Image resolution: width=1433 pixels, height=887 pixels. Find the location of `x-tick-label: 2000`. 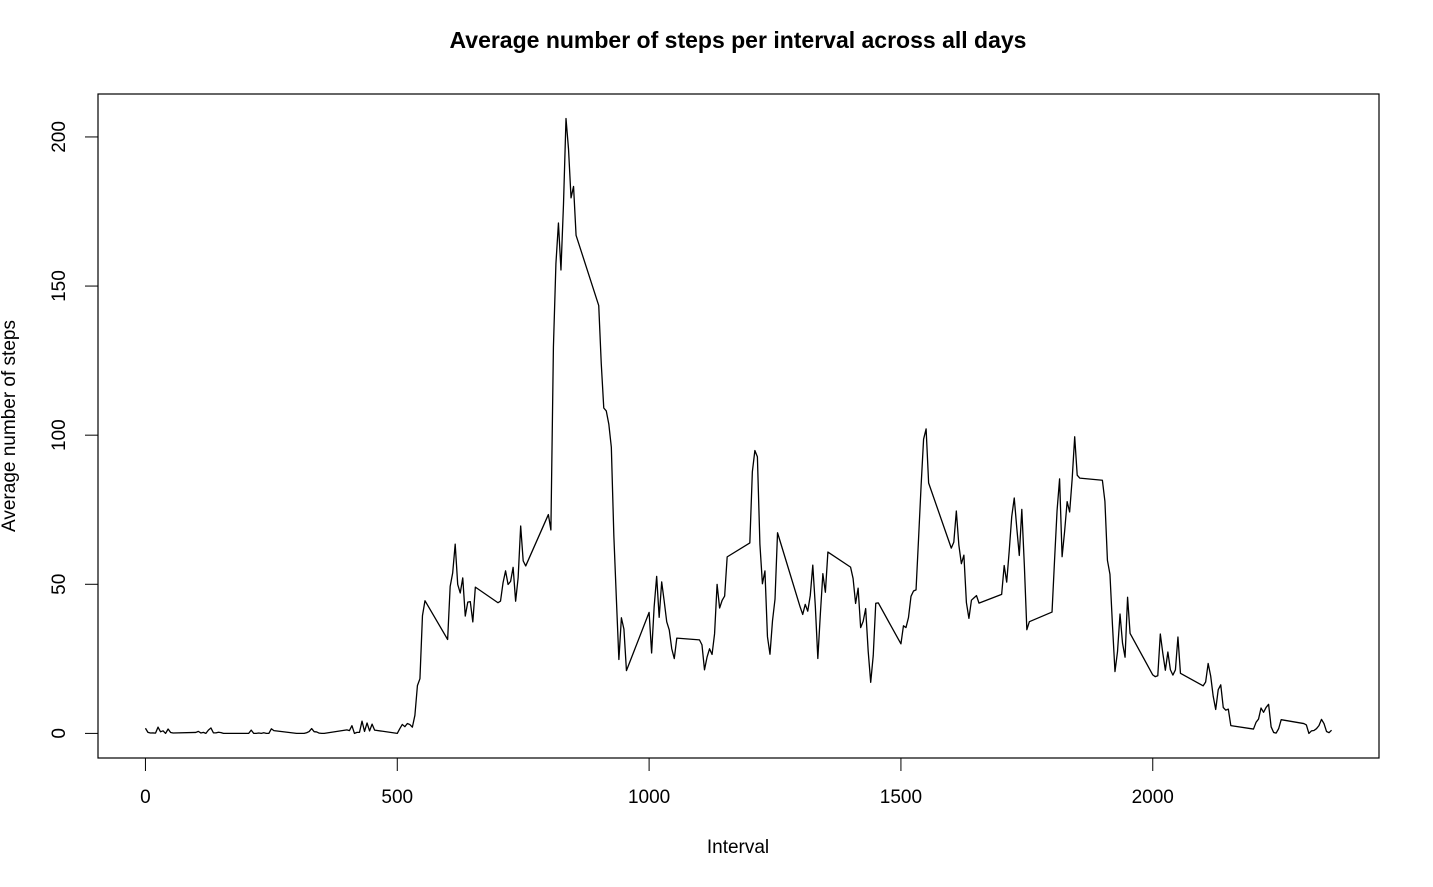

x-tick-label: 2000 is located at coordinates (1153, 797).